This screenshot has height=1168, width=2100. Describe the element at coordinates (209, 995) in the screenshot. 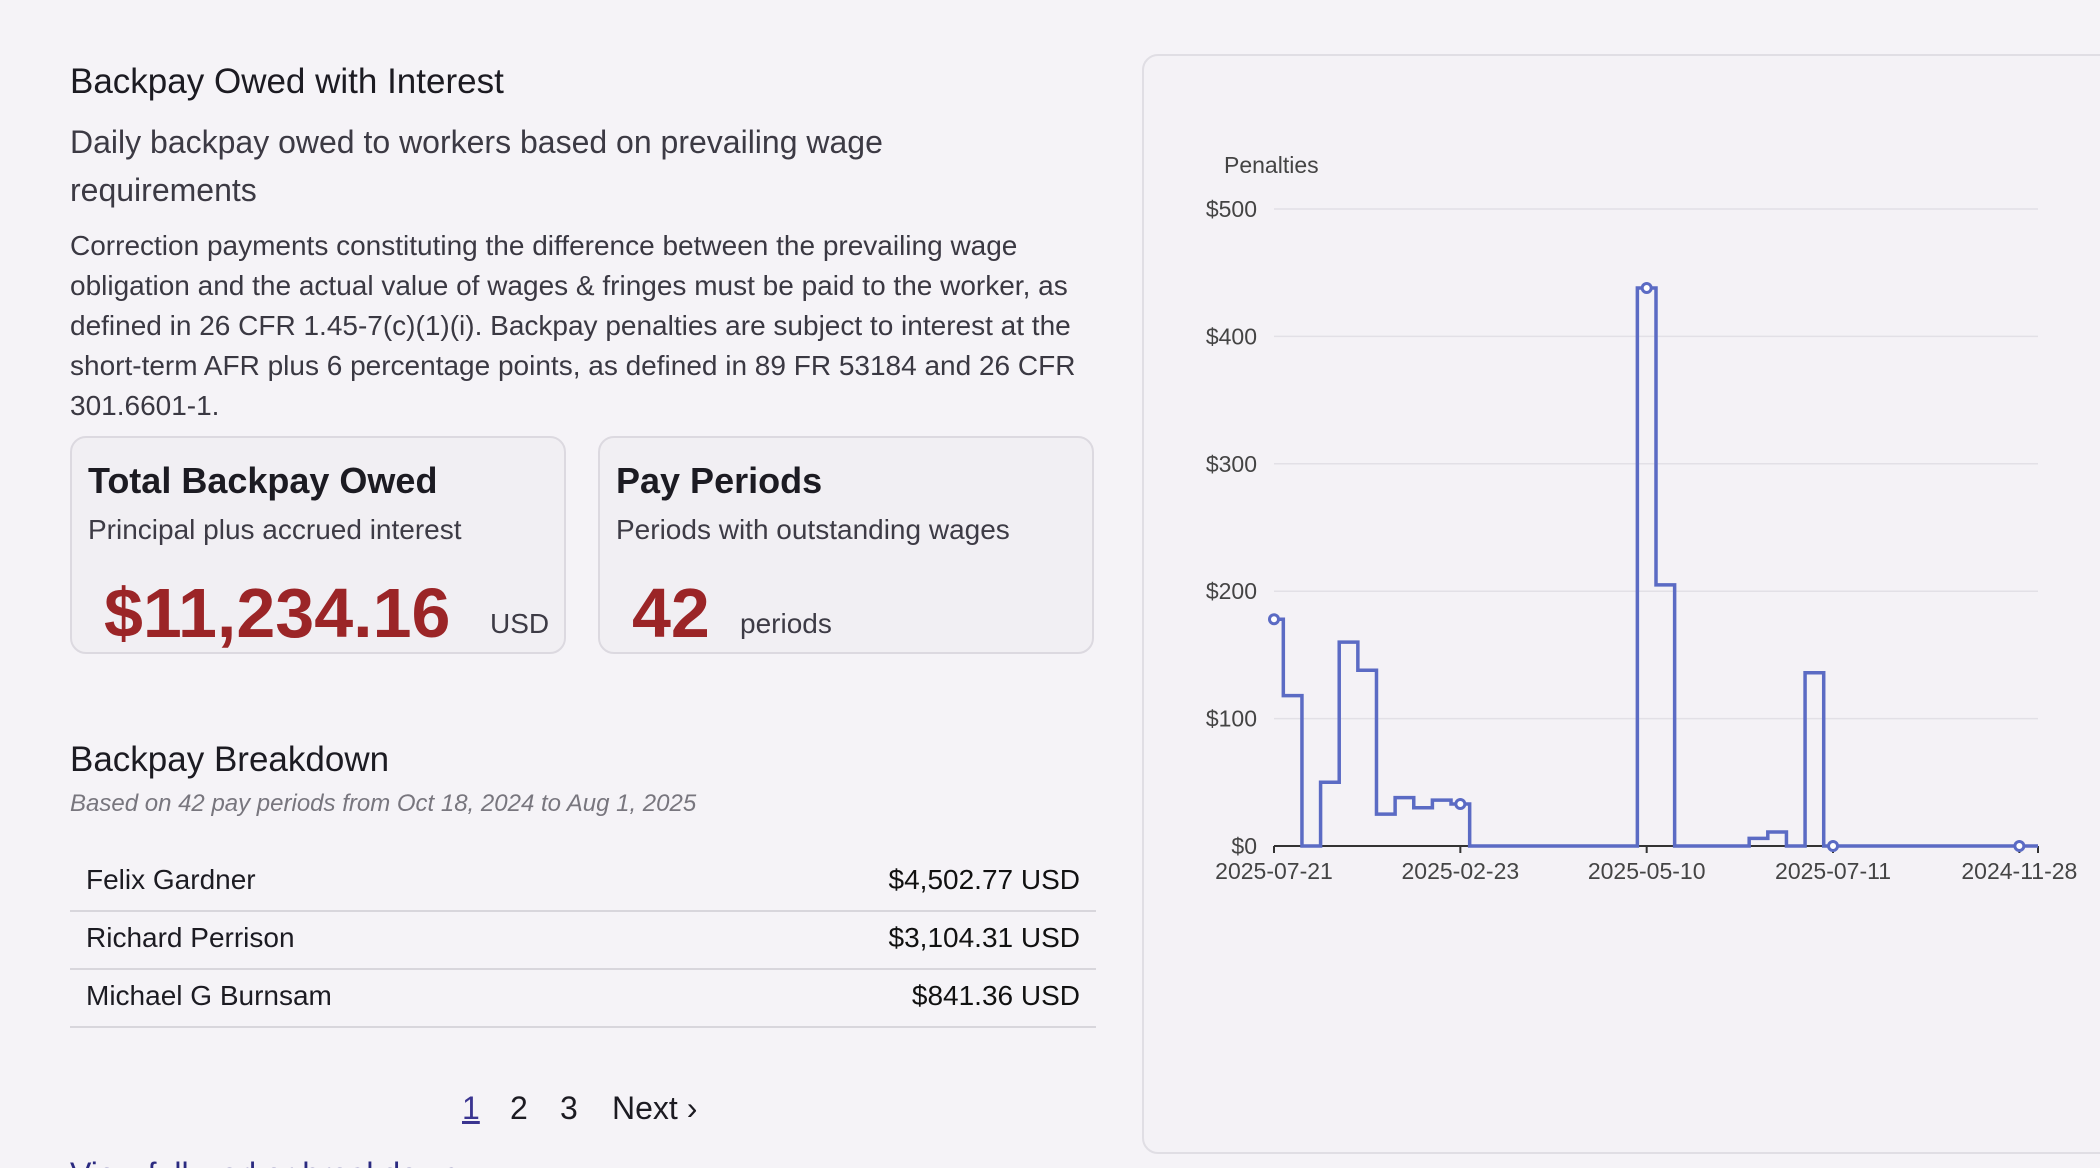

I see `worker-name: Michael G Burnsam` at that location.